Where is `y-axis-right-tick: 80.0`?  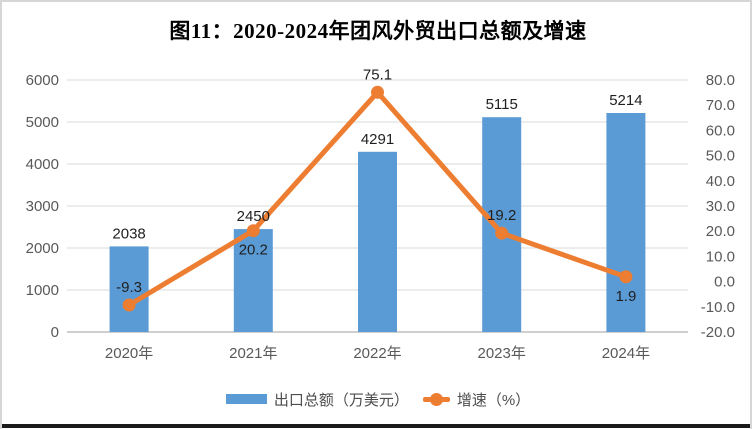
y-axis-right-tick: 80.0 is located at coordinates (720, 80).